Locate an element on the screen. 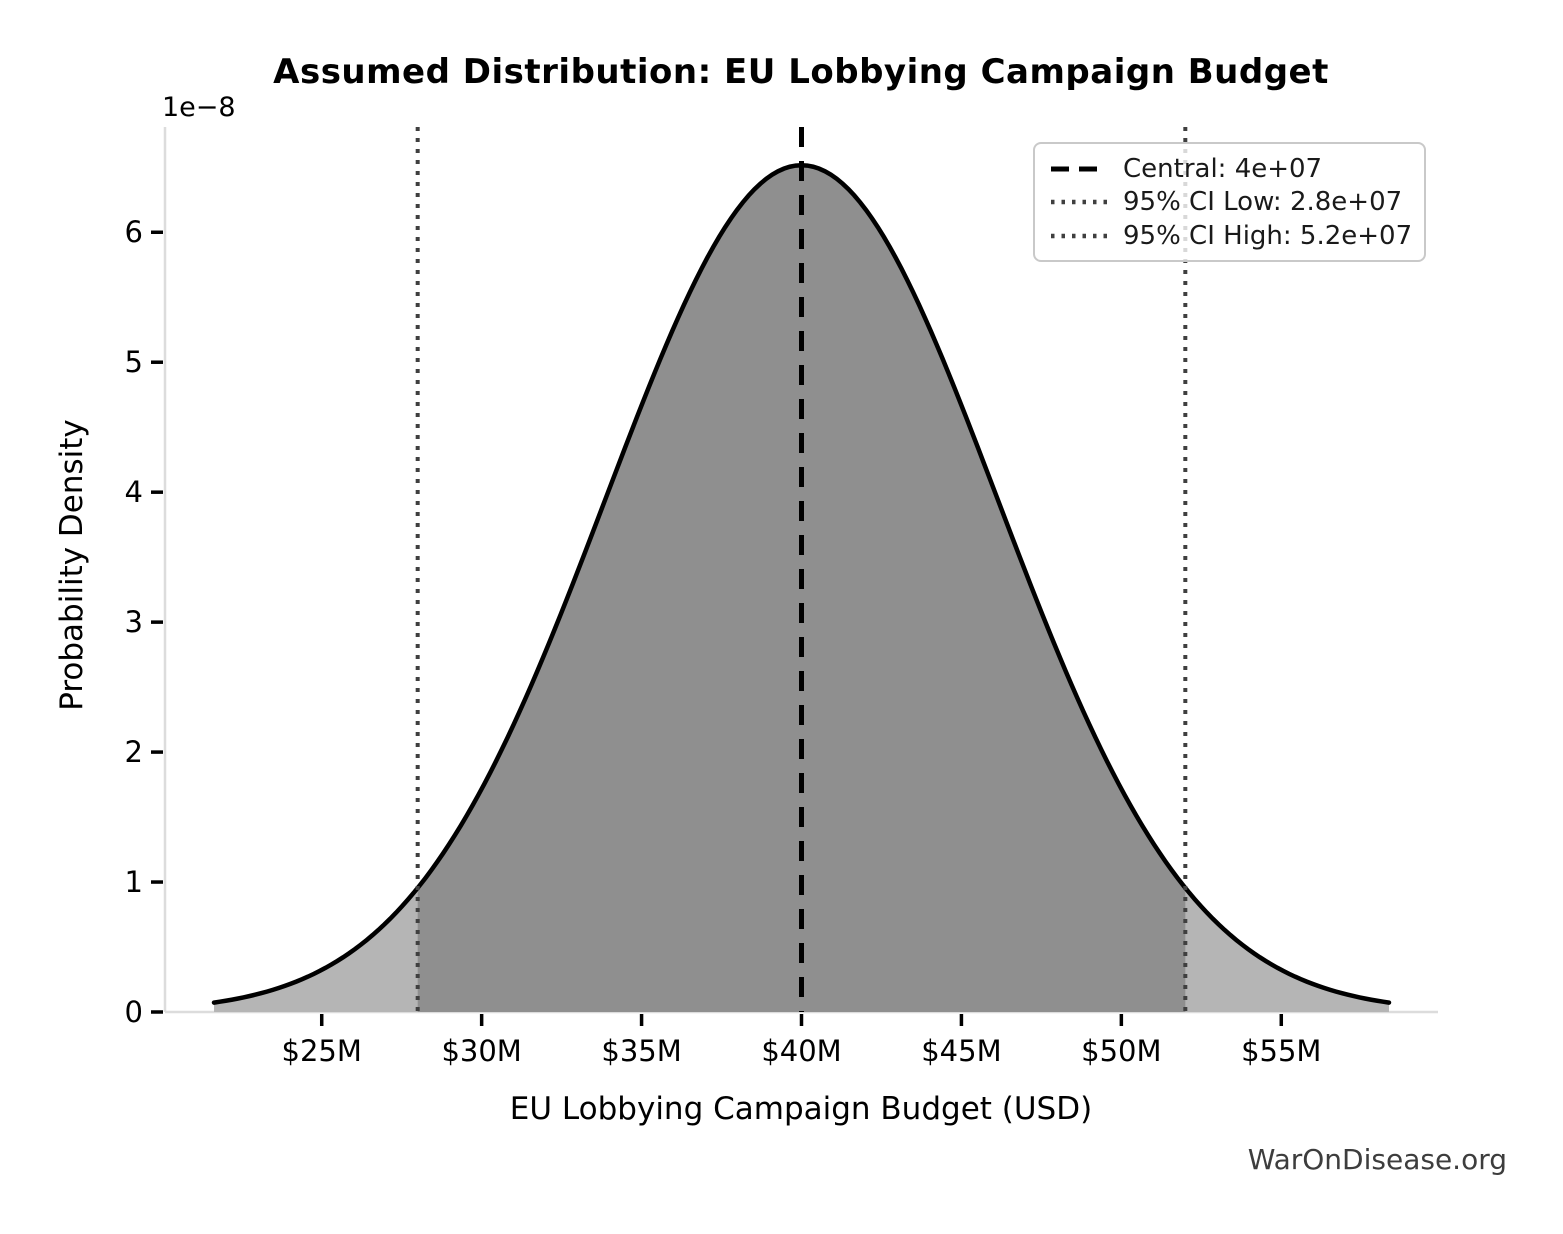 The image size is (1563, 1234). legend-item: Central: 4e+07 is located at coordinates (1232, 169).